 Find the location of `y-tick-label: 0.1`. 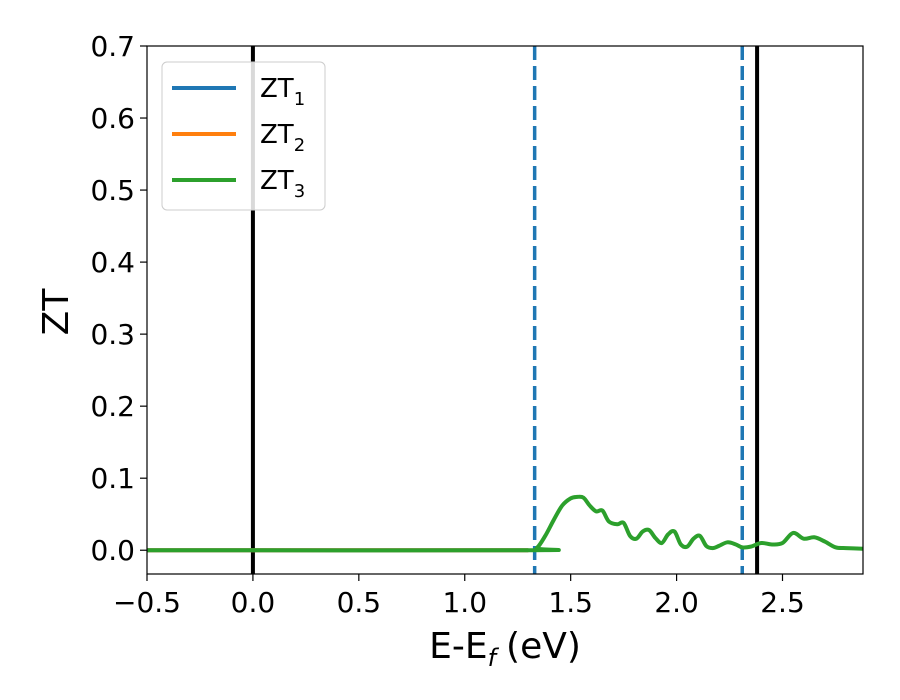

y-tick-label: 0.1 is located at coordinates (112, 478).